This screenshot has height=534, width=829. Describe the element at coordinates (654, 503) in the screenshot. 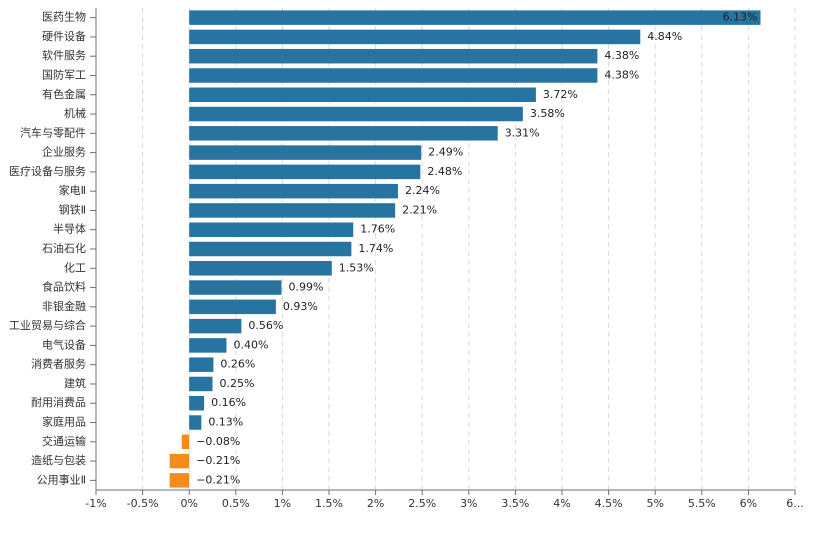

I see `x-tick-label: 5%` at that location.